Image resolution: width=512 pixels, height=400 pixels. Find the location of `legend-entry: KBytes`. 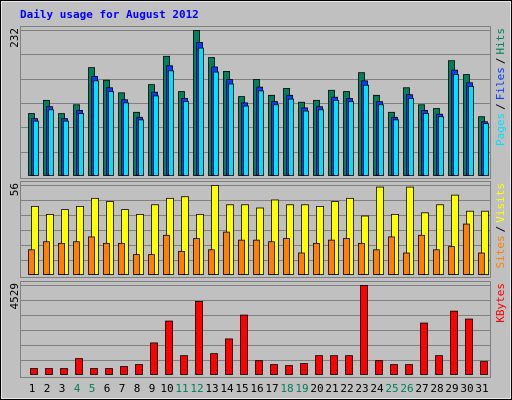

legend-entry: KBytes is located at coordinates (500, 303).